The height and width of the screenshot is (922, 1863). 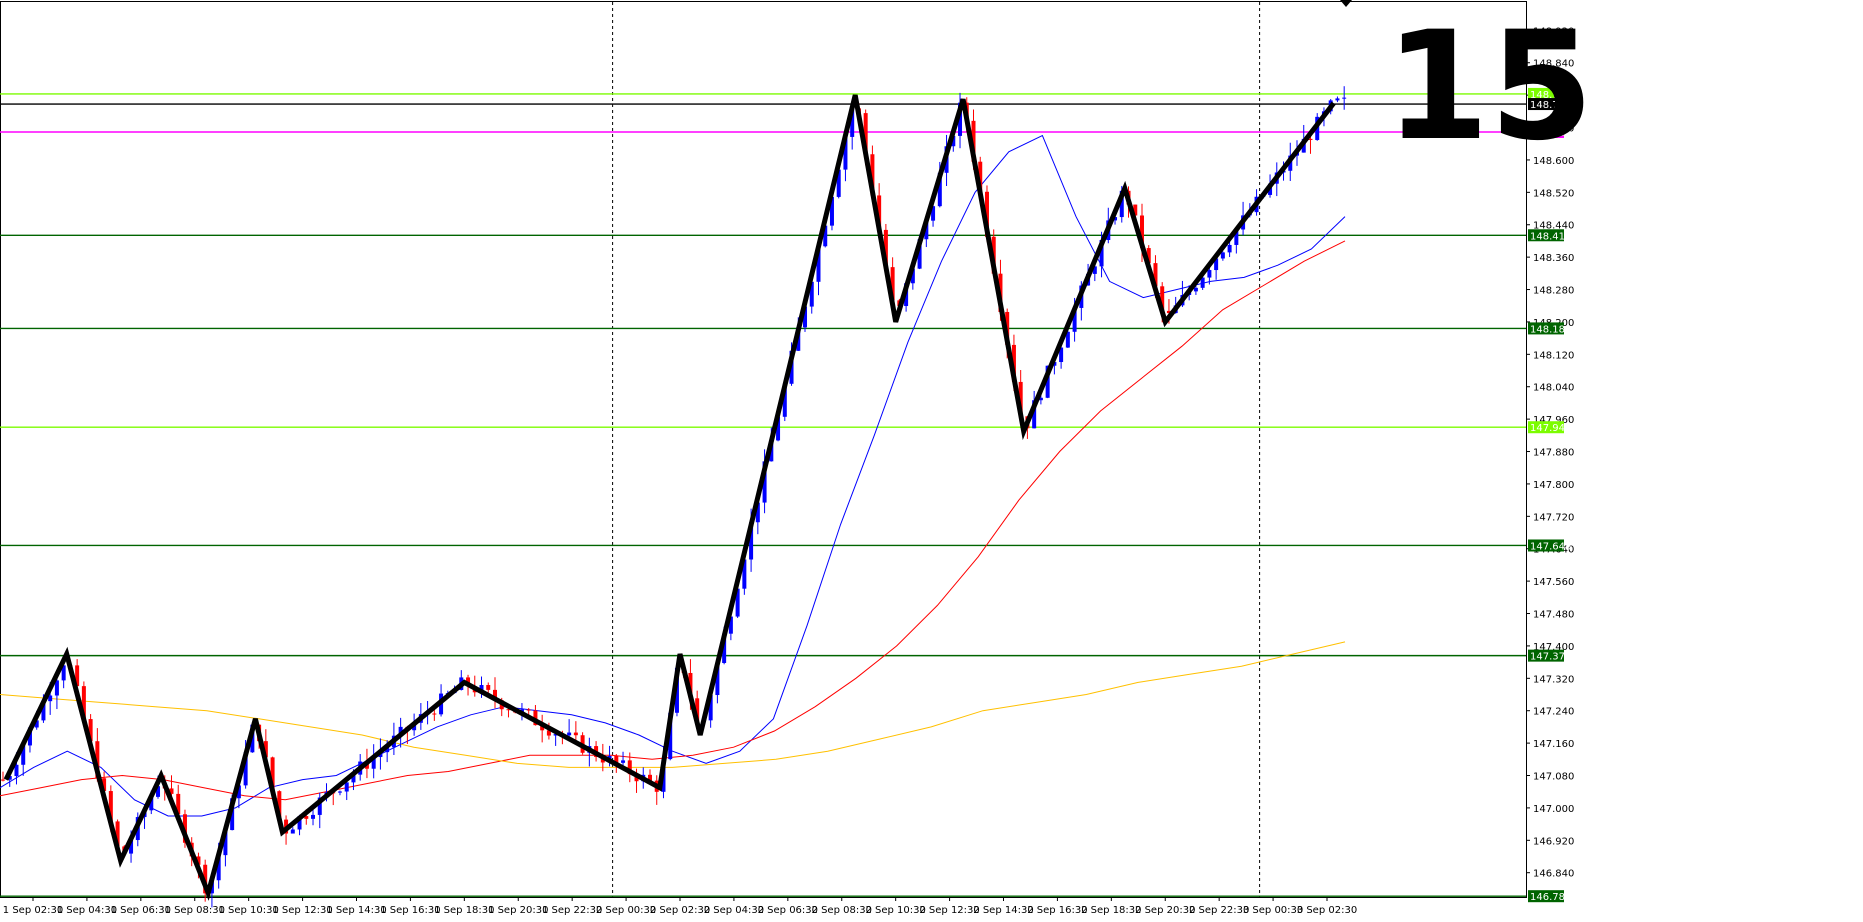 I want to click on time-tick-label: 1 Sep 08:30, so click(x=195, y=910).